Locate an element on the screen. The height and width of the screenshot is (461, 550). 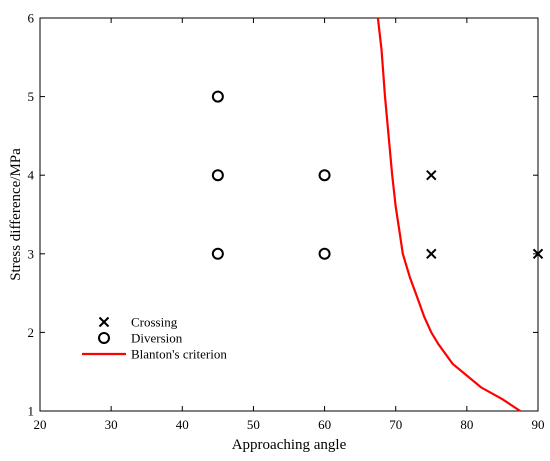
y-tick-label: 2 is located at coordinates (31, 332).